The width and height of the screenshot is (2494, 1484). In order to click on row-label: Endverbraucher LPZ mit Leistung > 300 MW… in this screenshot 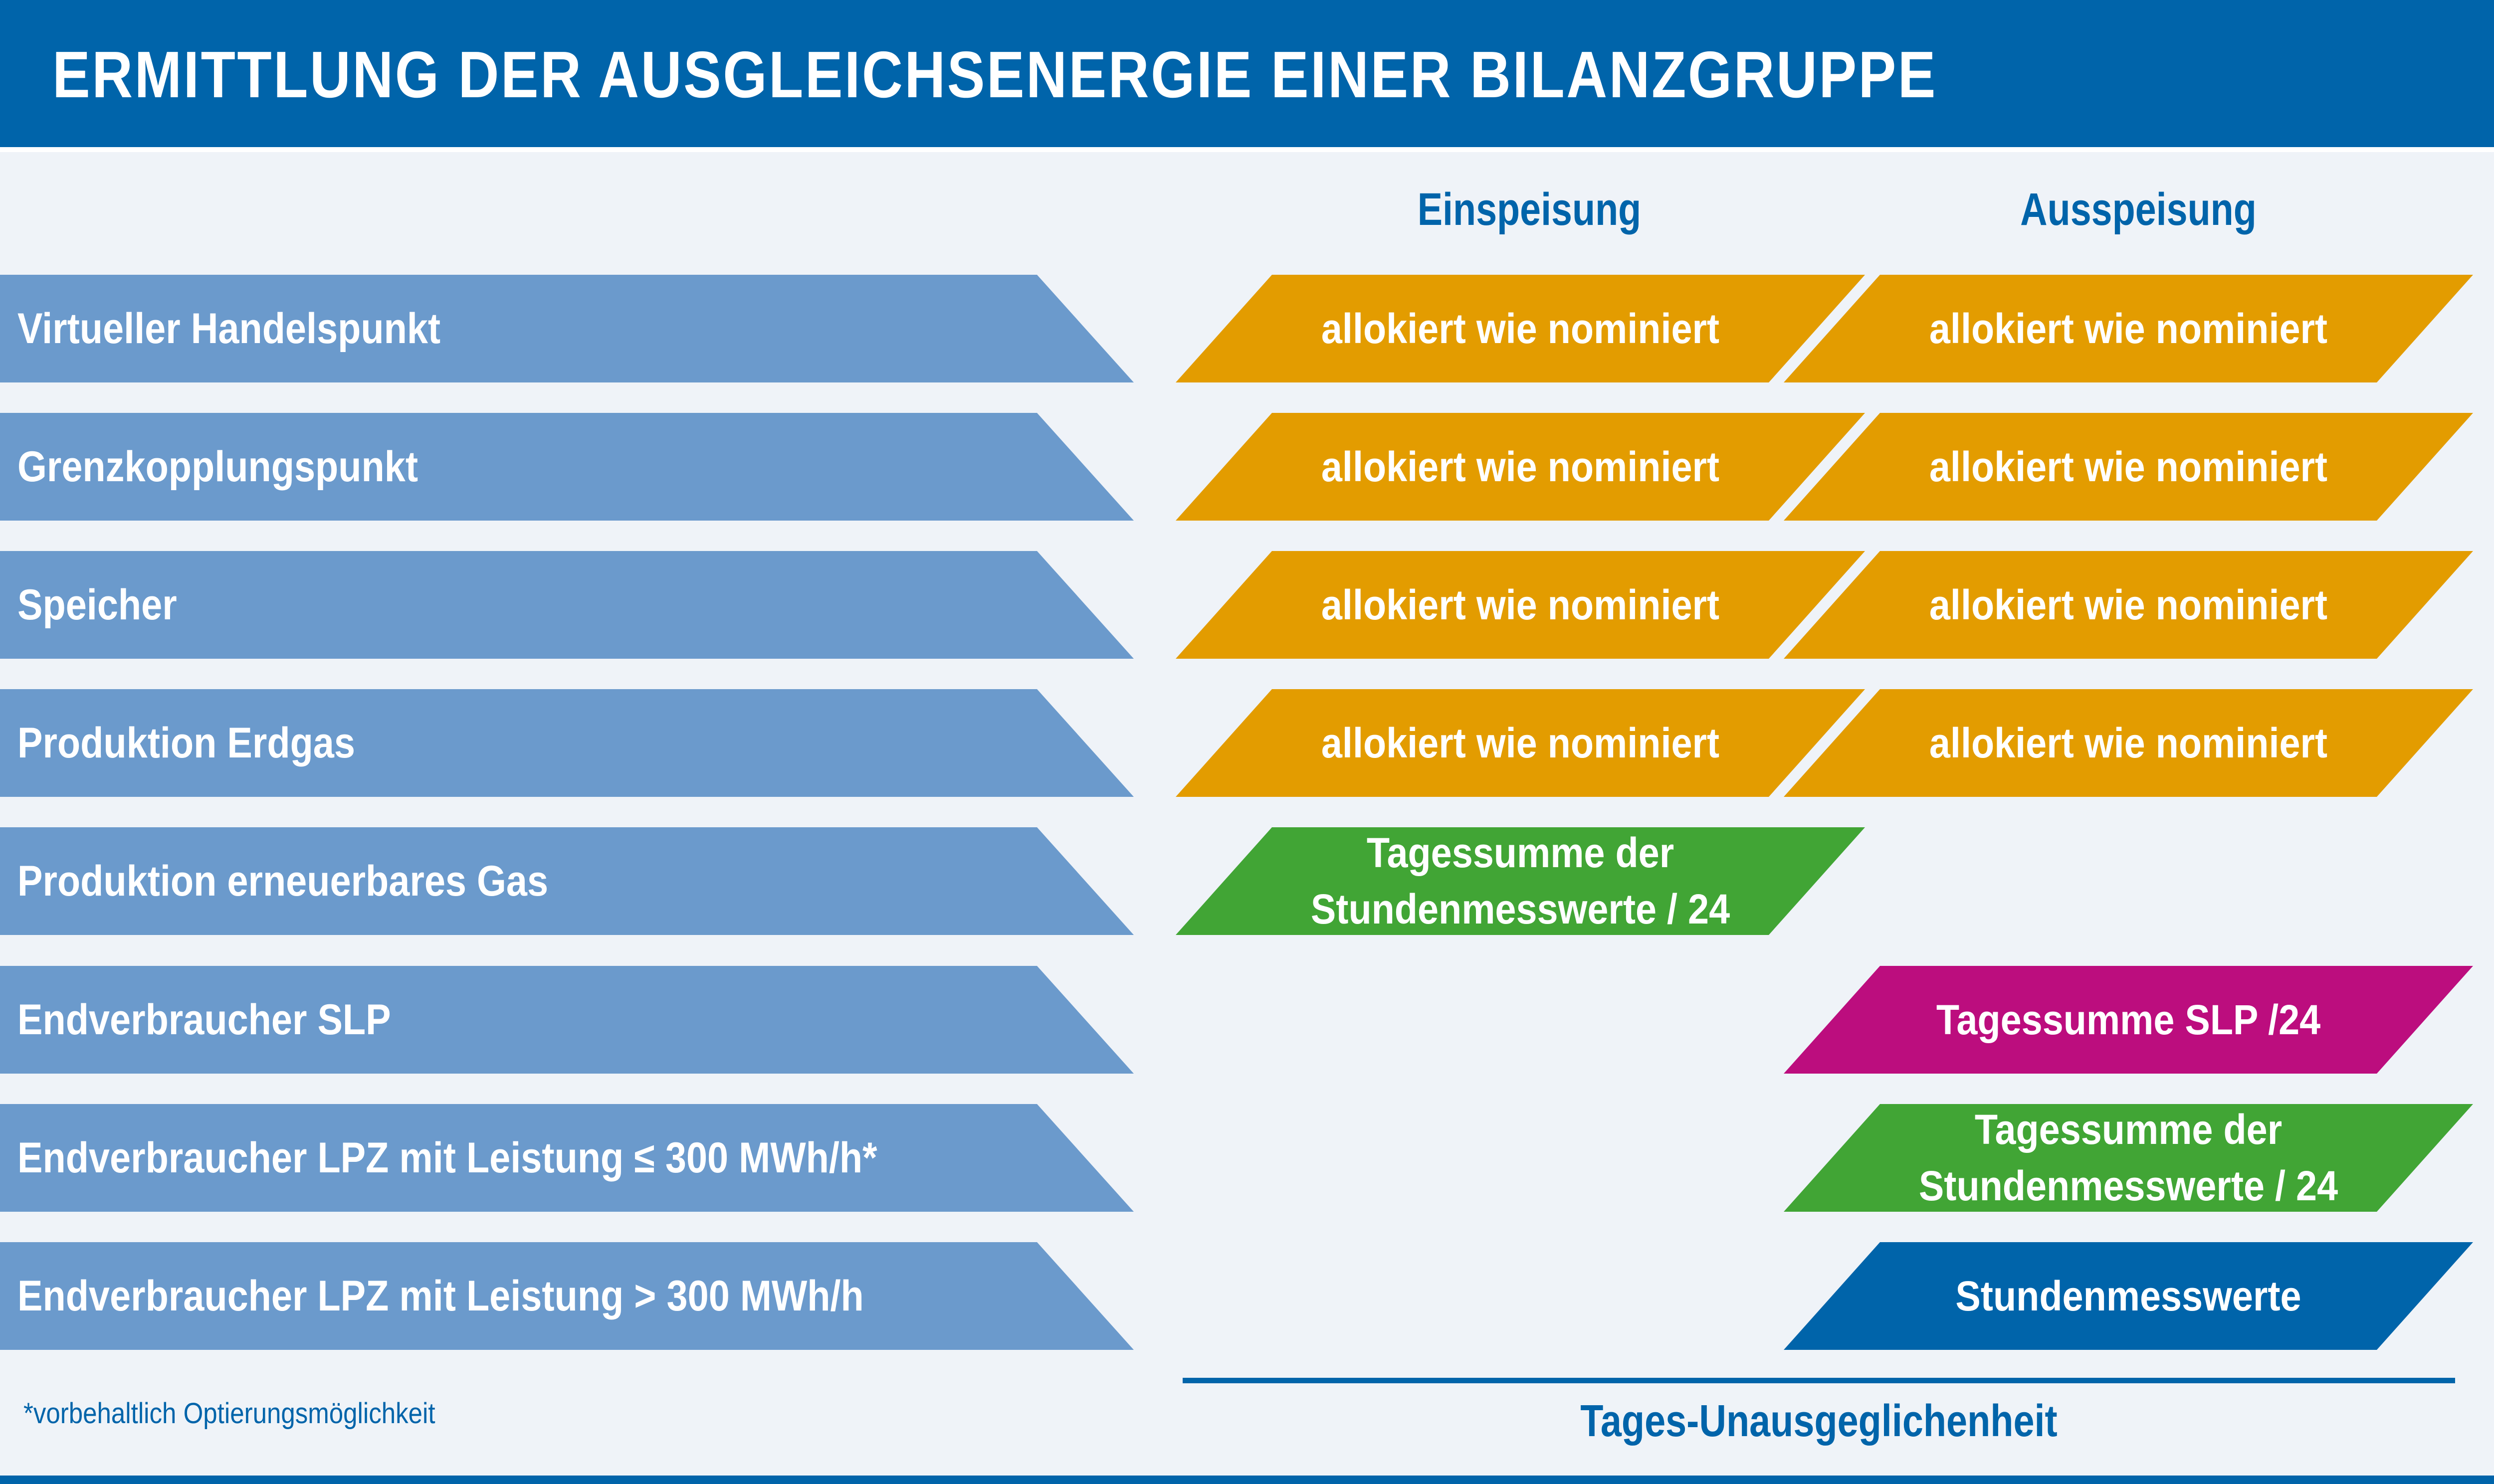, I will do `click(440, 1296)`.